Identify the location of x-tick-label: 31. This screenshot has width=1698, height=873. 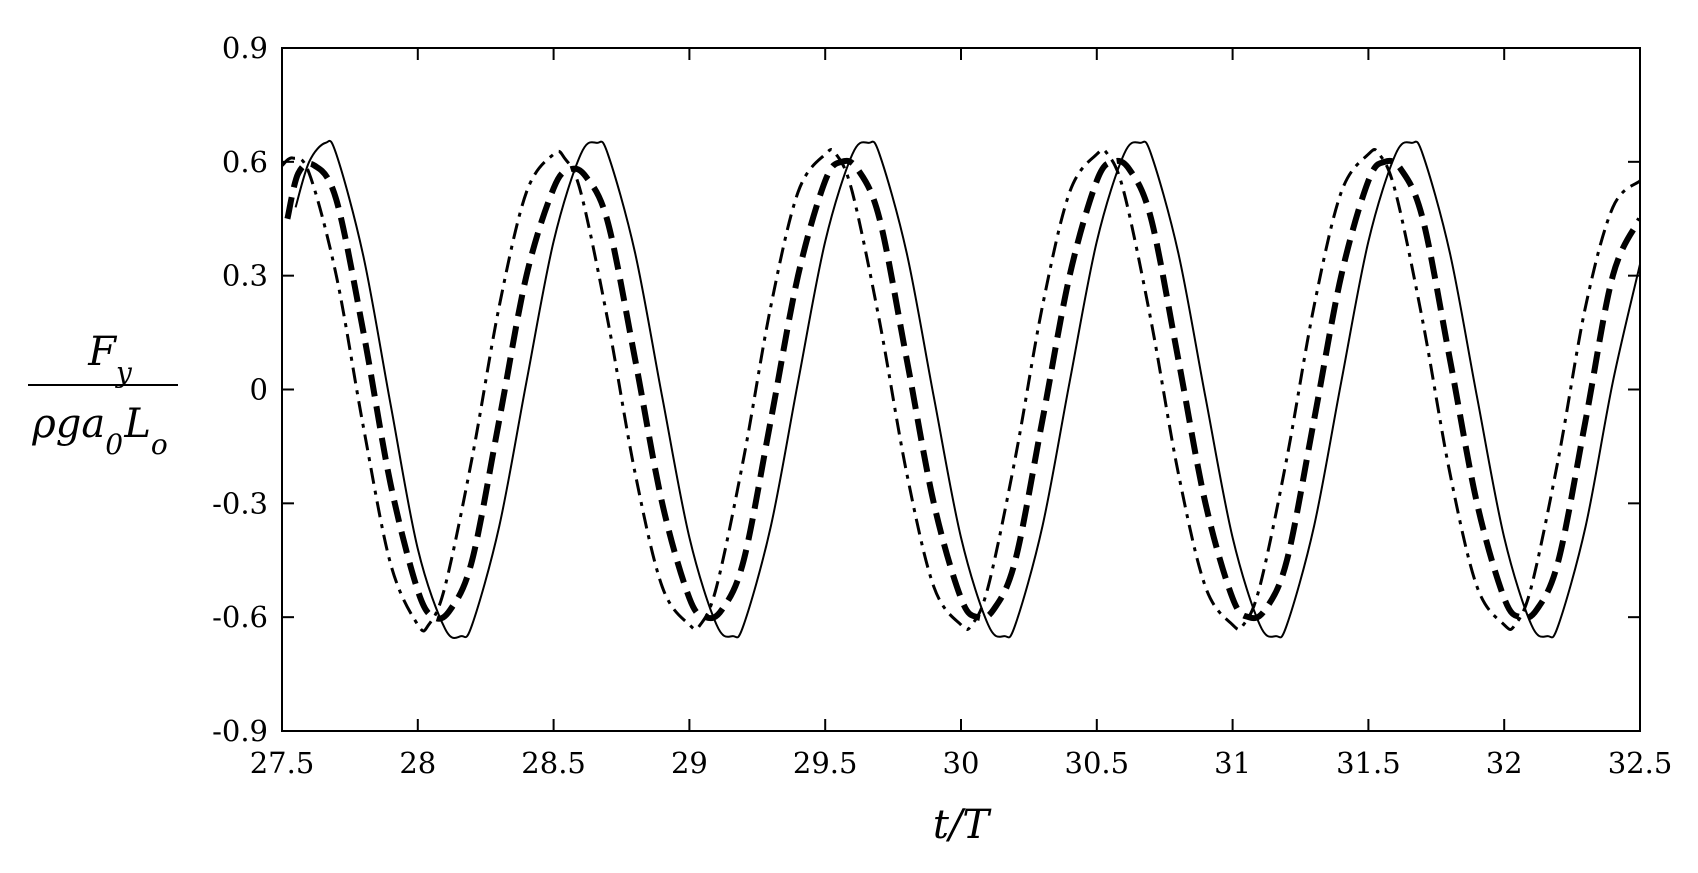
(1232, 763).